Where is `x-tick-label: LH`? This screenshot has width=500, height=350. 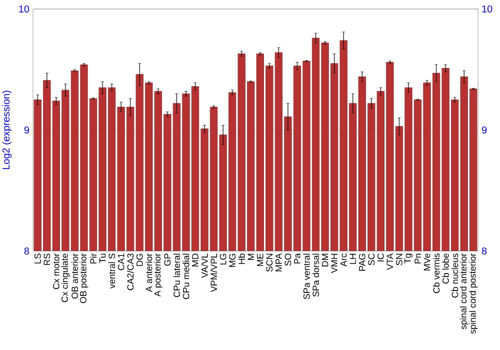 x-tick-label: LH is located at coordinates (353, 259).